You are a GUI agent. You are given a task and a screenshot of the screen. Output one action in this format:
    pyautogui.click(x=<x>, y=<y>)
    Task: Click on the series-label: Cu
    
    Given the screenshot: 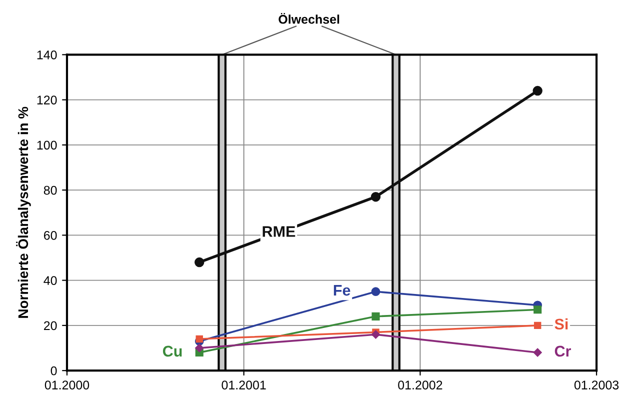 What is the action you would take?
    pyautogui.click(x=172, y=351)
    